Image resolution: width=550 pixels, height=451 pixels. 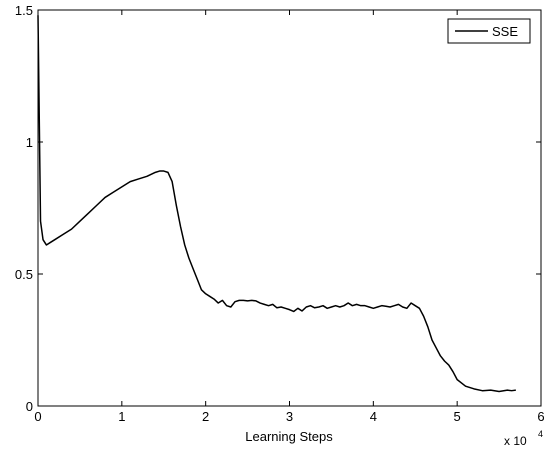 What do you see at coordinates (24, 274) in the screenshot?
I see `y-tick-label: 0.5` at bounding box center [24, 274].